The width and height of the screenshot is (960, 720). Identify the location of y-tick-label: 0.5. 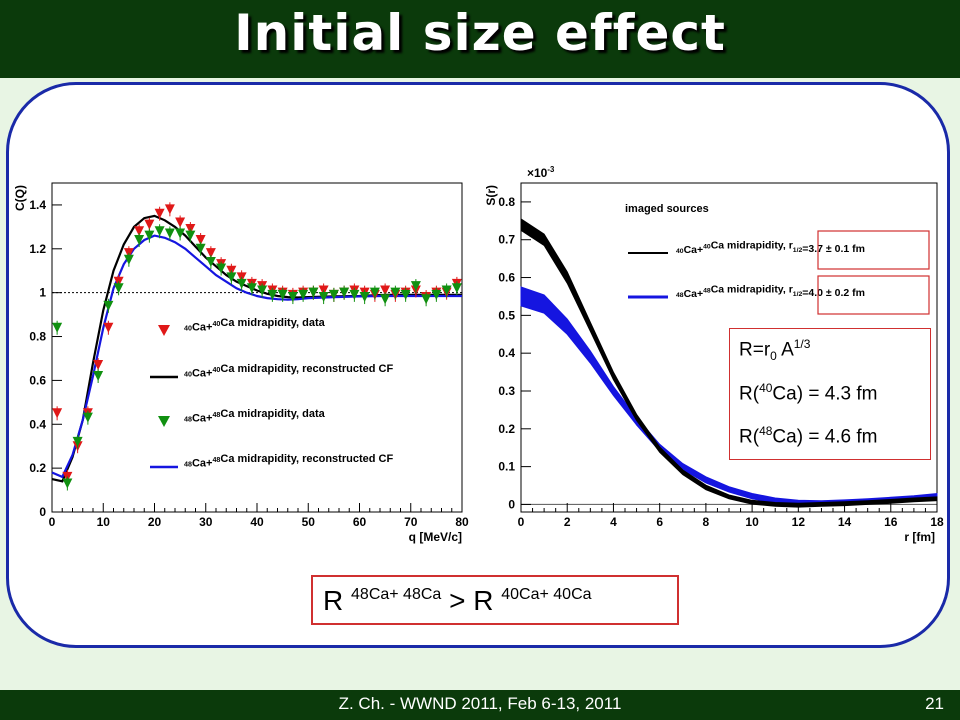
(506, 315).